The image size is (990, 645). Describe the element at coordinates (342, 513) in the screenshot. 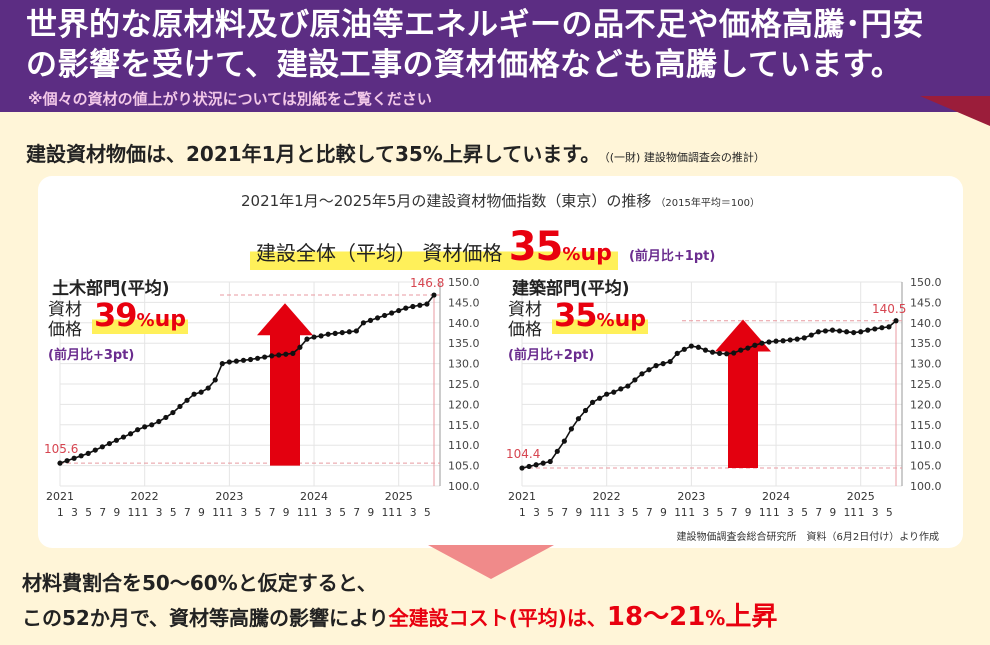

I see `civil-month-label: 5` at that location.